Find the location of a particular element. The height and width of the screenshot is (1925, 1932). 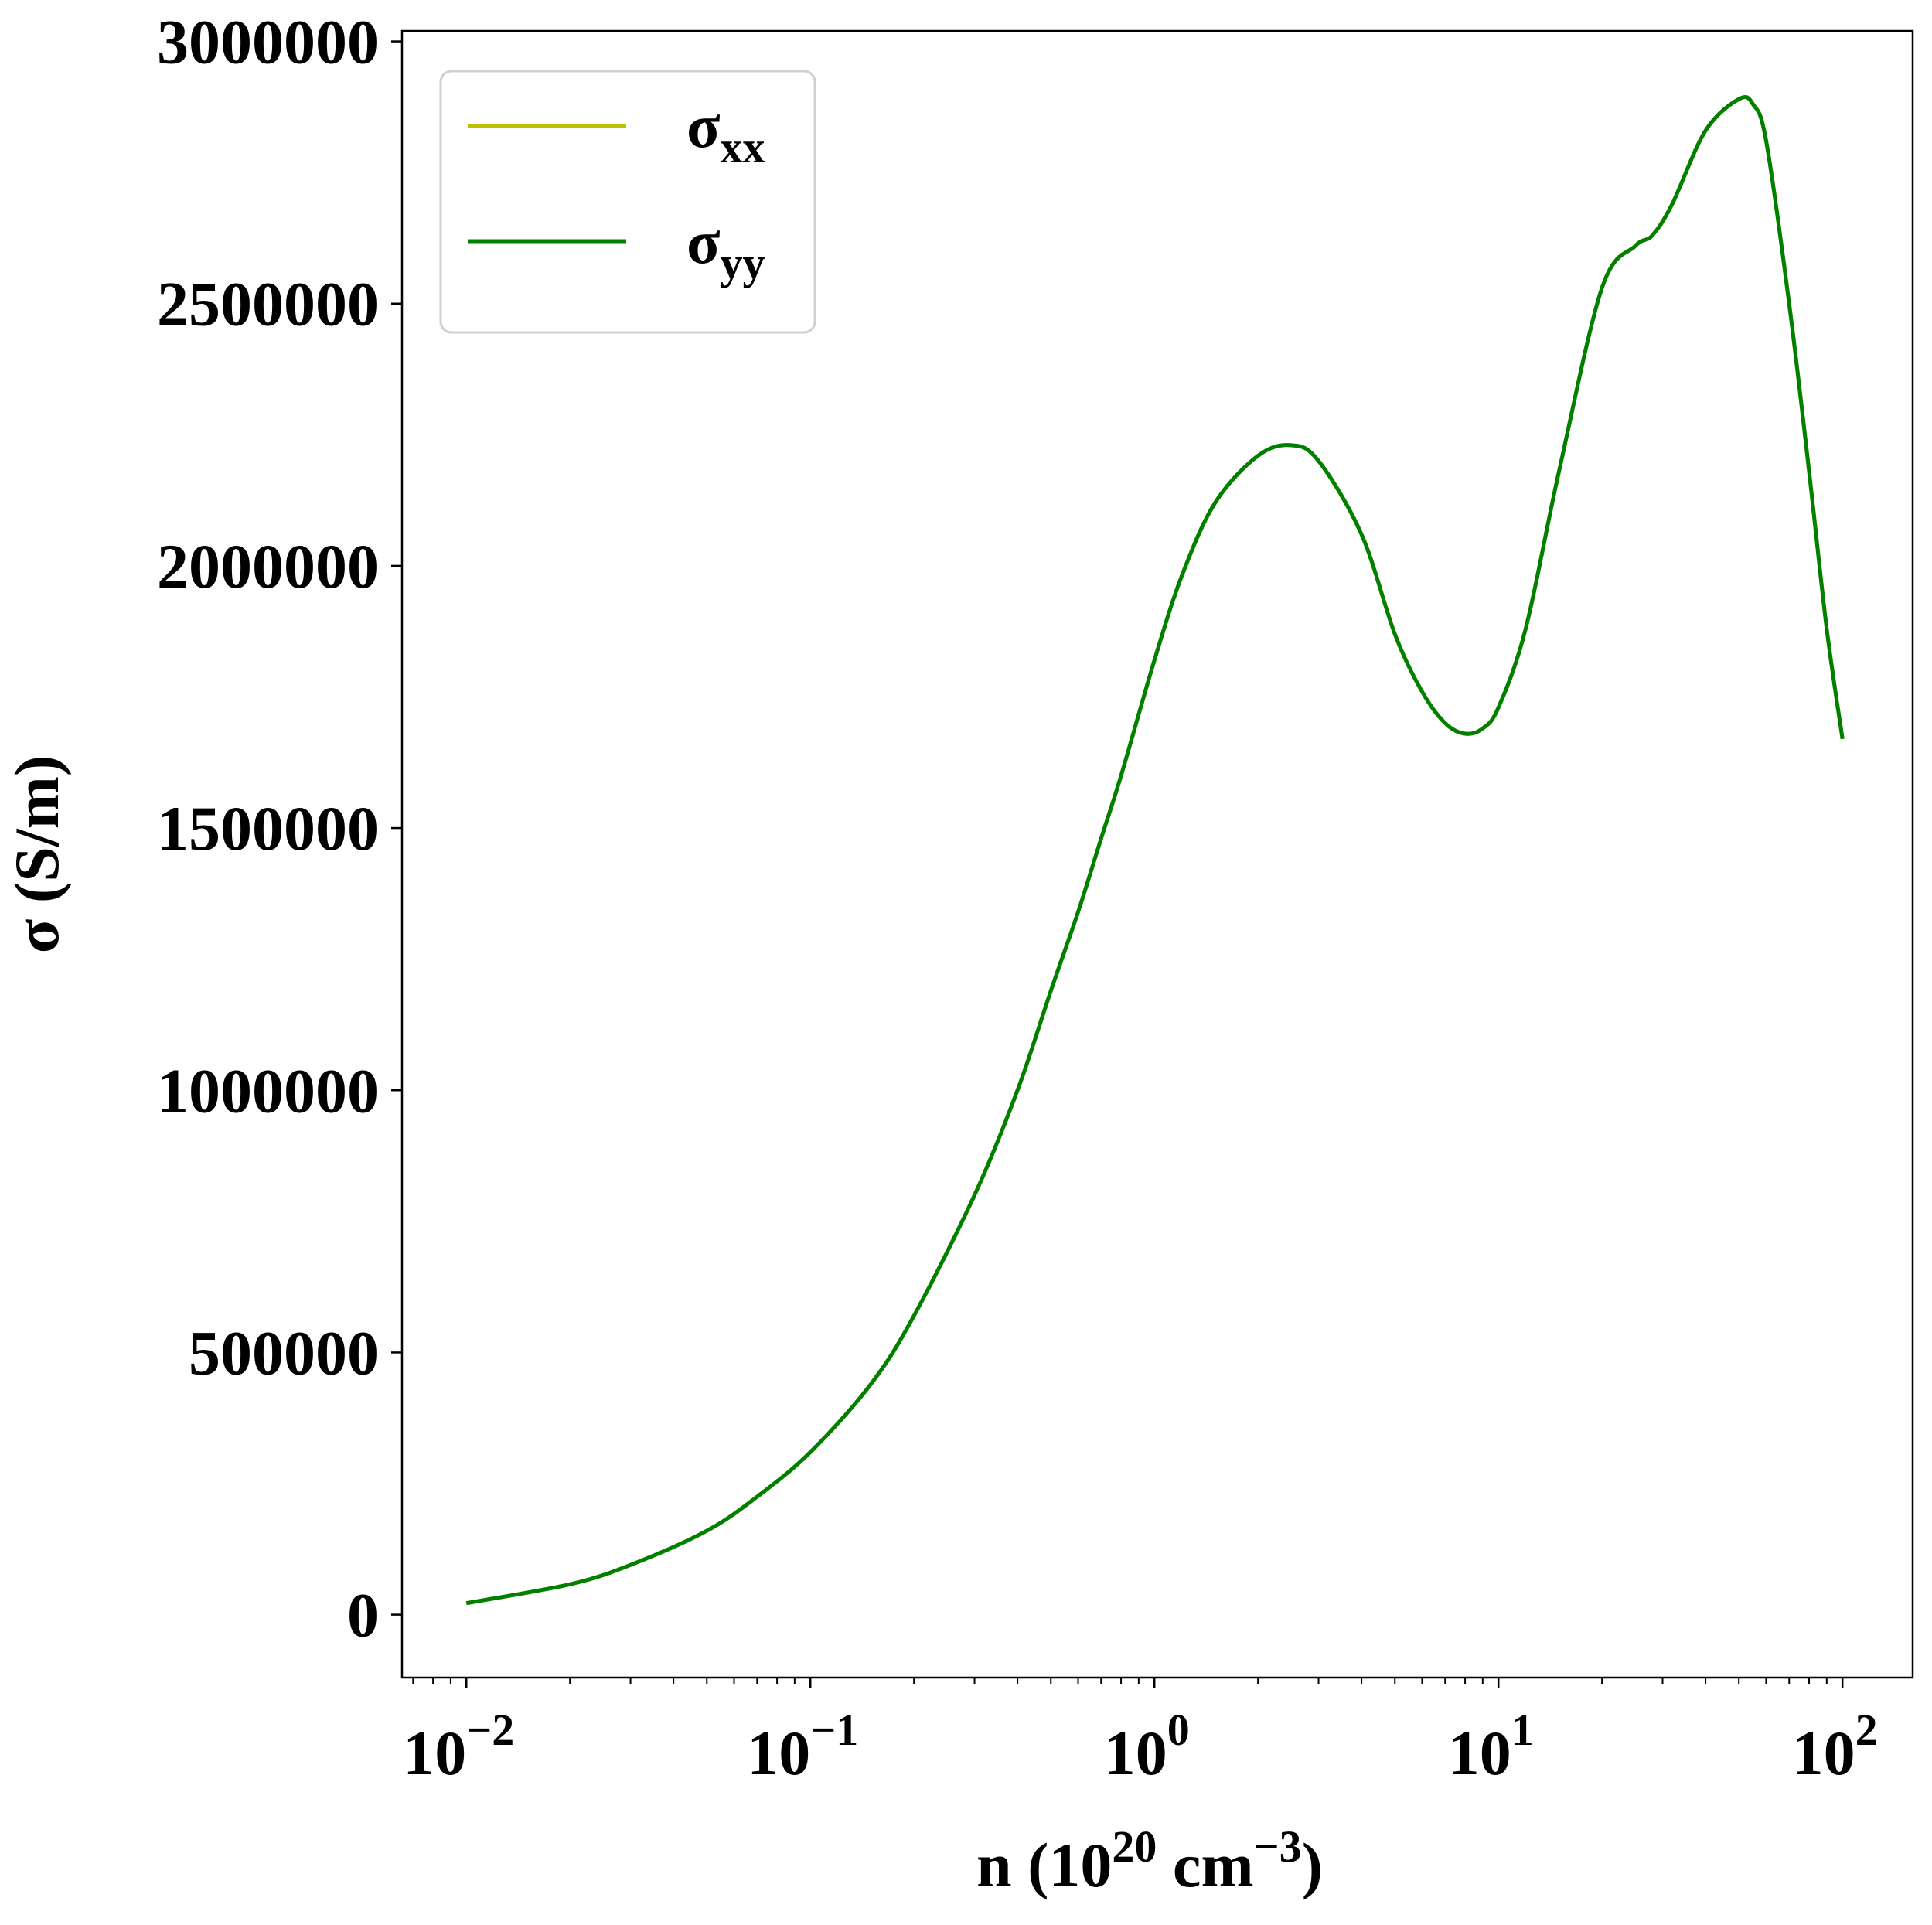

legend-label-sigma-xx-base: σ is located at coordinates (704, 127).